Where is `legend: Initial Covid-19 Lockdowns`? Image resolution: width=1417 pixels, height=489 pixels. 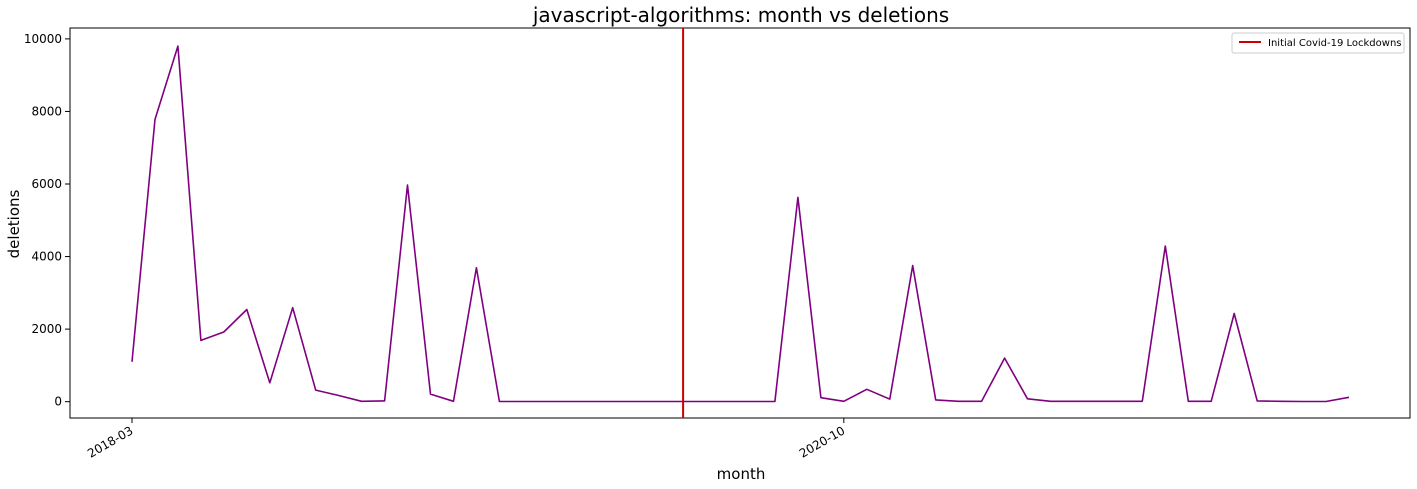
legend: Initial Covid-19 Lockdowns is located at coordinates (1318, 43).